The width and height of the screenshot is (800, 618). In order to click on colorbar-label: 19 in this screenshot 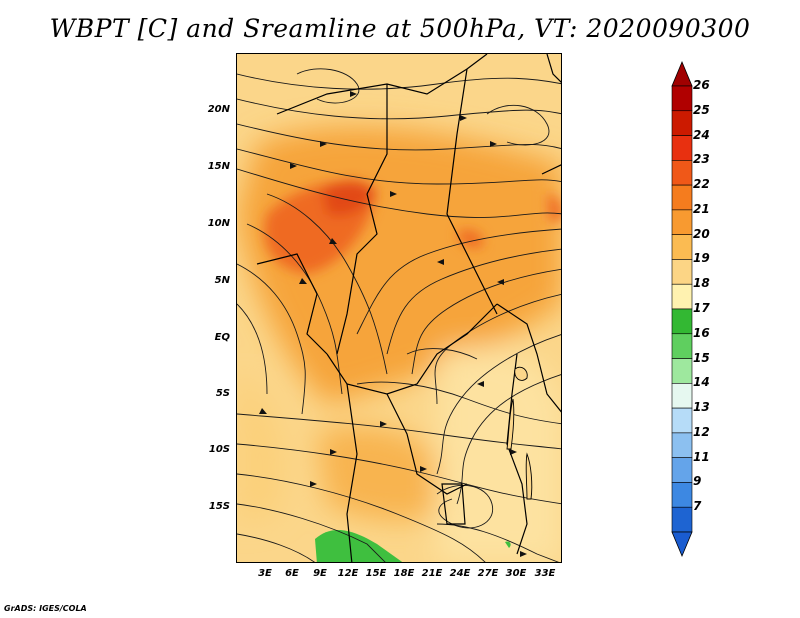, I will do `click(701, 258)`.